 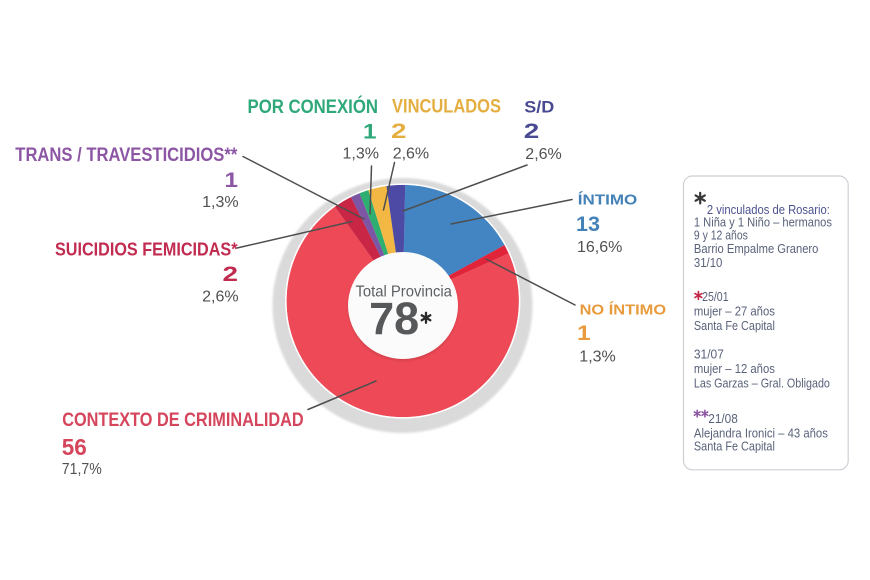 I want to click on svg-text: Barrio Empalme Granero, so click(x=756, y=248).